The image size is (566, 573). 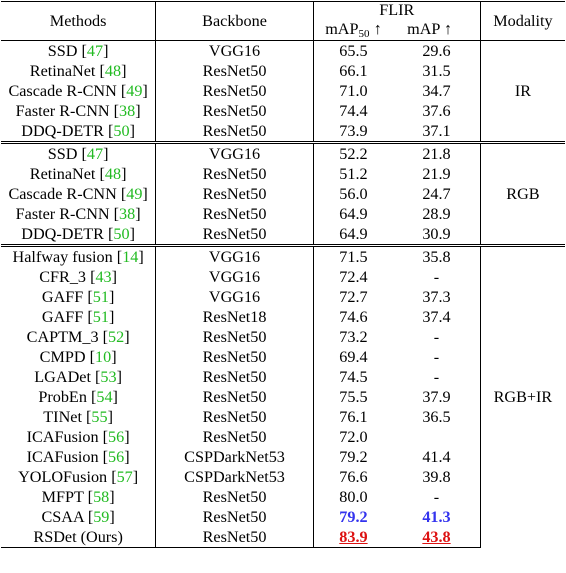 What do you see at coordinates (353, 337) in the screenshot?
I see `map50-cell: 73.2` at bounding box center [353, 337].